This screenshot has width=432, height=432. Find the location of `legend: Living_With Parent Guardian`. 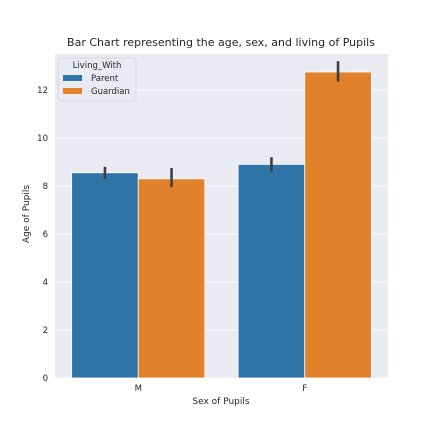

legend: Living_With Parent Guardian is located at coordinates (97, 79).